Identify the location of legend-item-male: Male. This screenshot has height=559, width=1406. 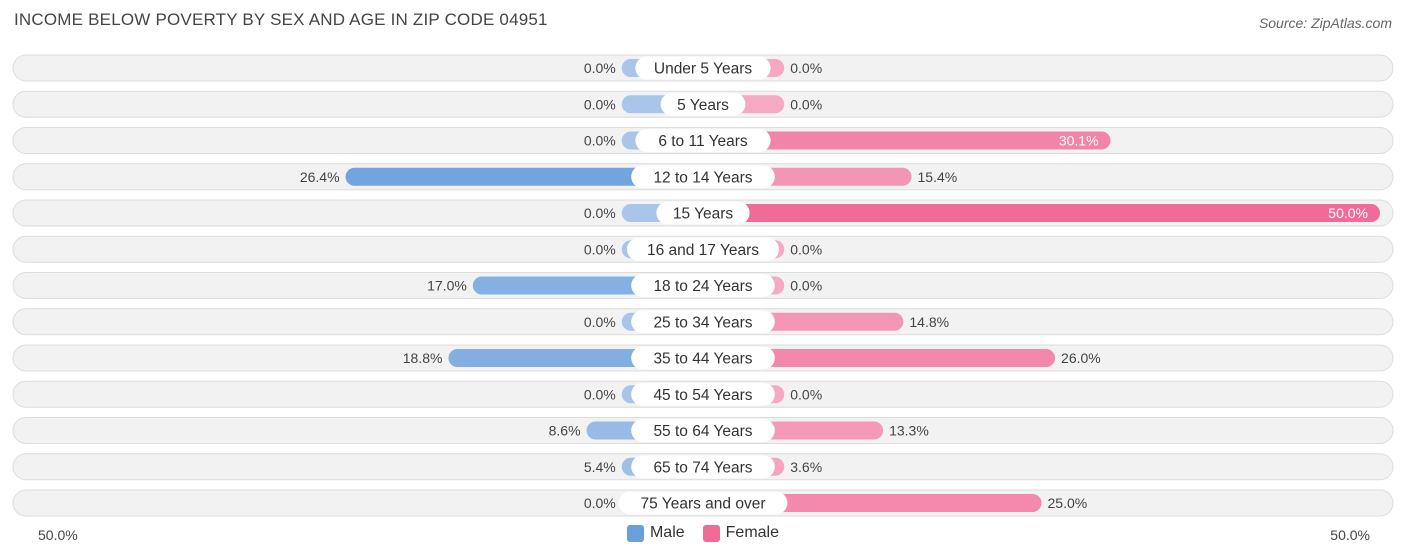
(655, 533).